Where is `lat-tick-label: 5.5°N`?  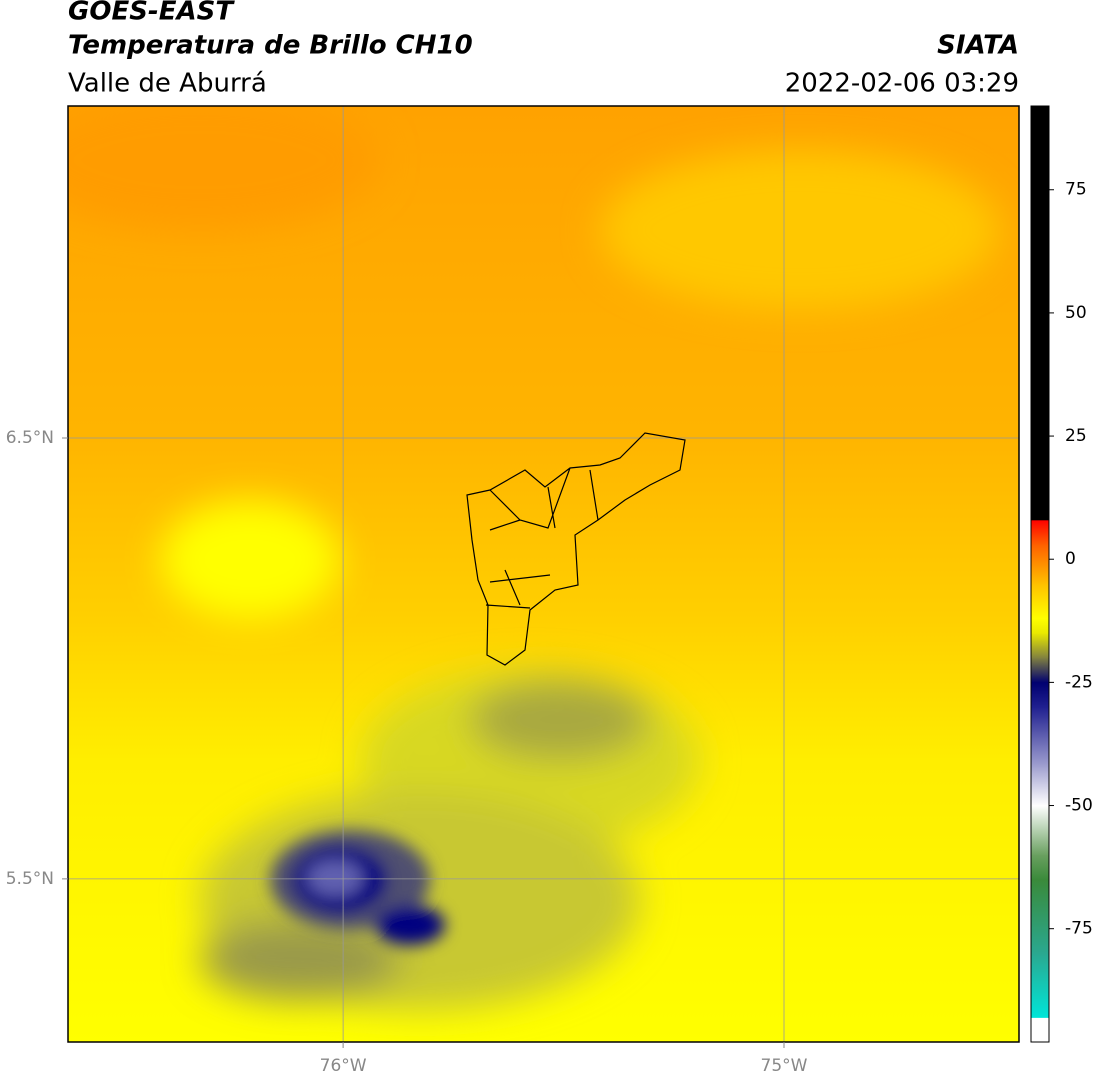
lat-tick-label: 5.5°N is located at coordinates (30, 879).